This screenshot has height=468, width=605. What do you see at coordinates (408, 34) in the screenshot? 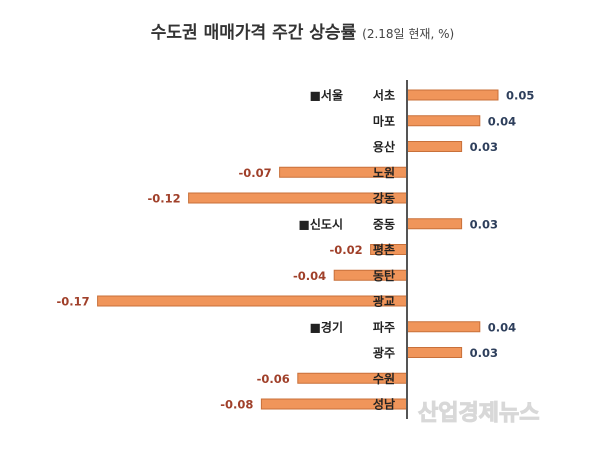
I see `title-subtitle: (2.18일 현재, %)` at bounding box center [408, 34].